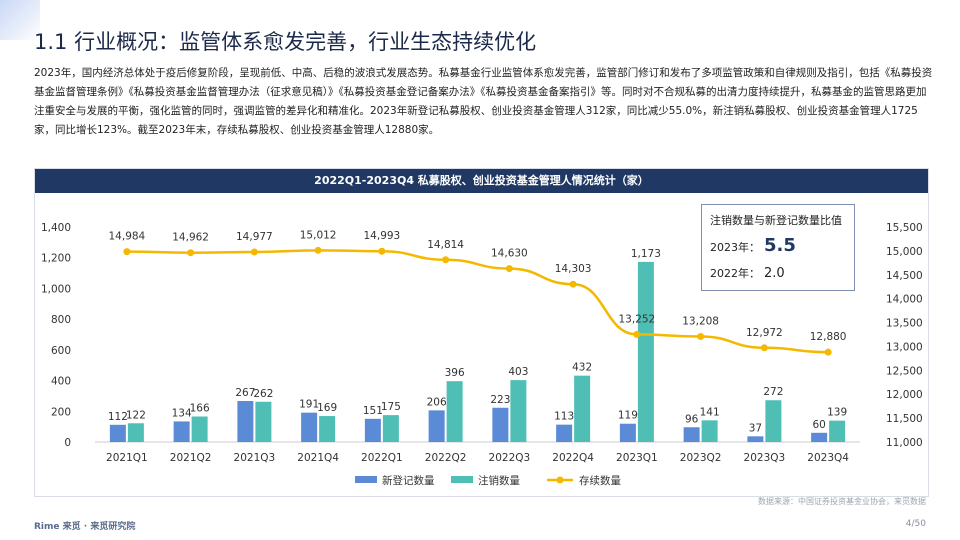  Describe the element at coordinates (646, 254) in the screenshot. I see `bar-label-deregistered: 1,173` at that location.